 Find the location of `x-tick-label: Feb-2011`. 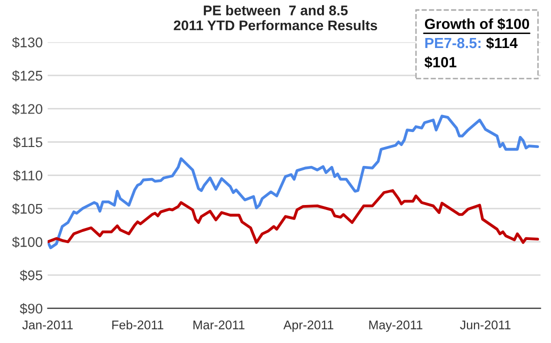

x-tick-label: Feb-2011 is located at coordinates (138, 325).